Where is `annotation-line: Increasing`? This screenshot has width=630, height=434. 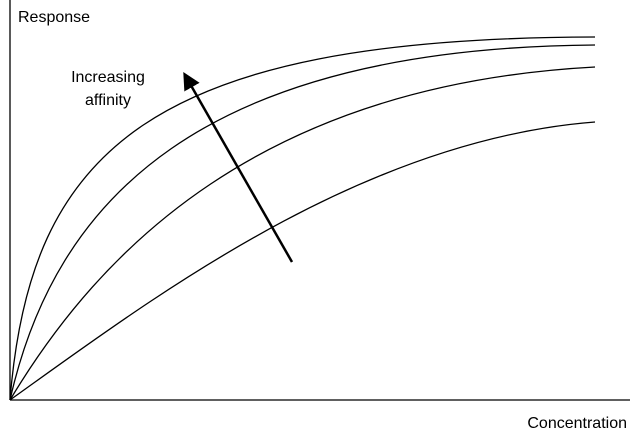 annotation-line: Increasing is located at coordinates (108, 77).